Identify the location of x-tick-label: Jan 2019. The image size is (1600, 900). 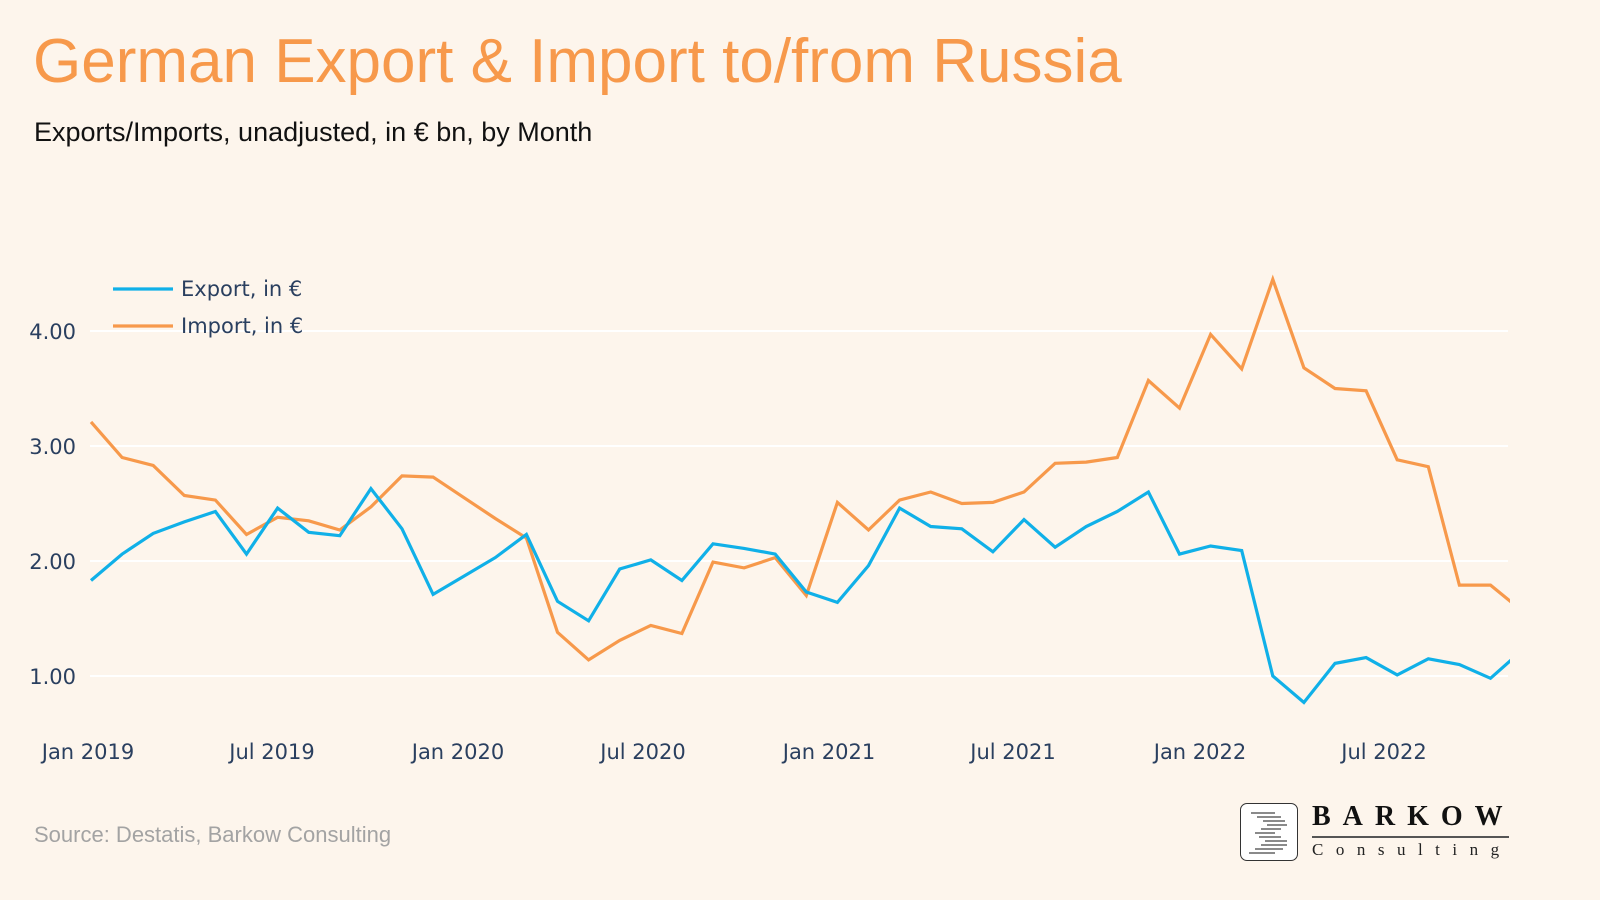
(87, 752).